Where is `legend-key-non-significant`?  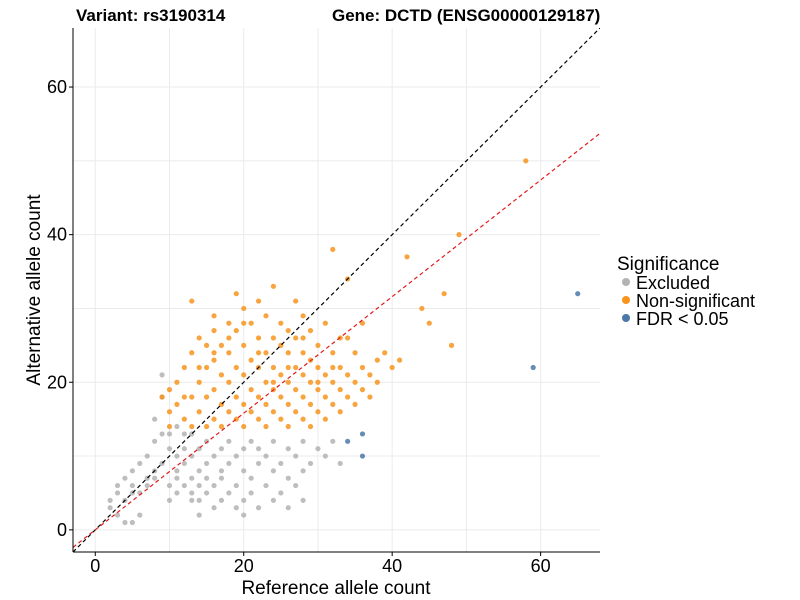 legend-key-non-significant is located at coordinates (626, 300).